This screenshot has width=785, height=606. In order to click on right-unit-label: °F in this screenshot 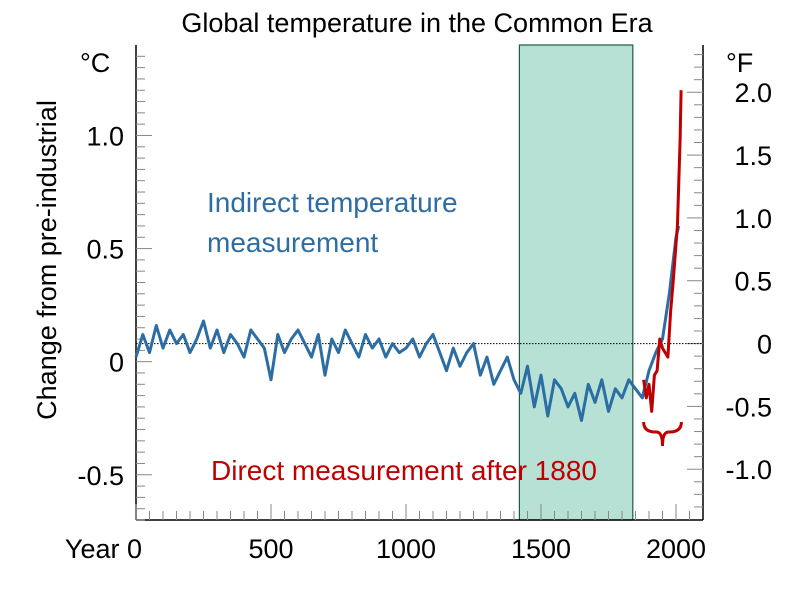, I will do `click(739, 63)`.